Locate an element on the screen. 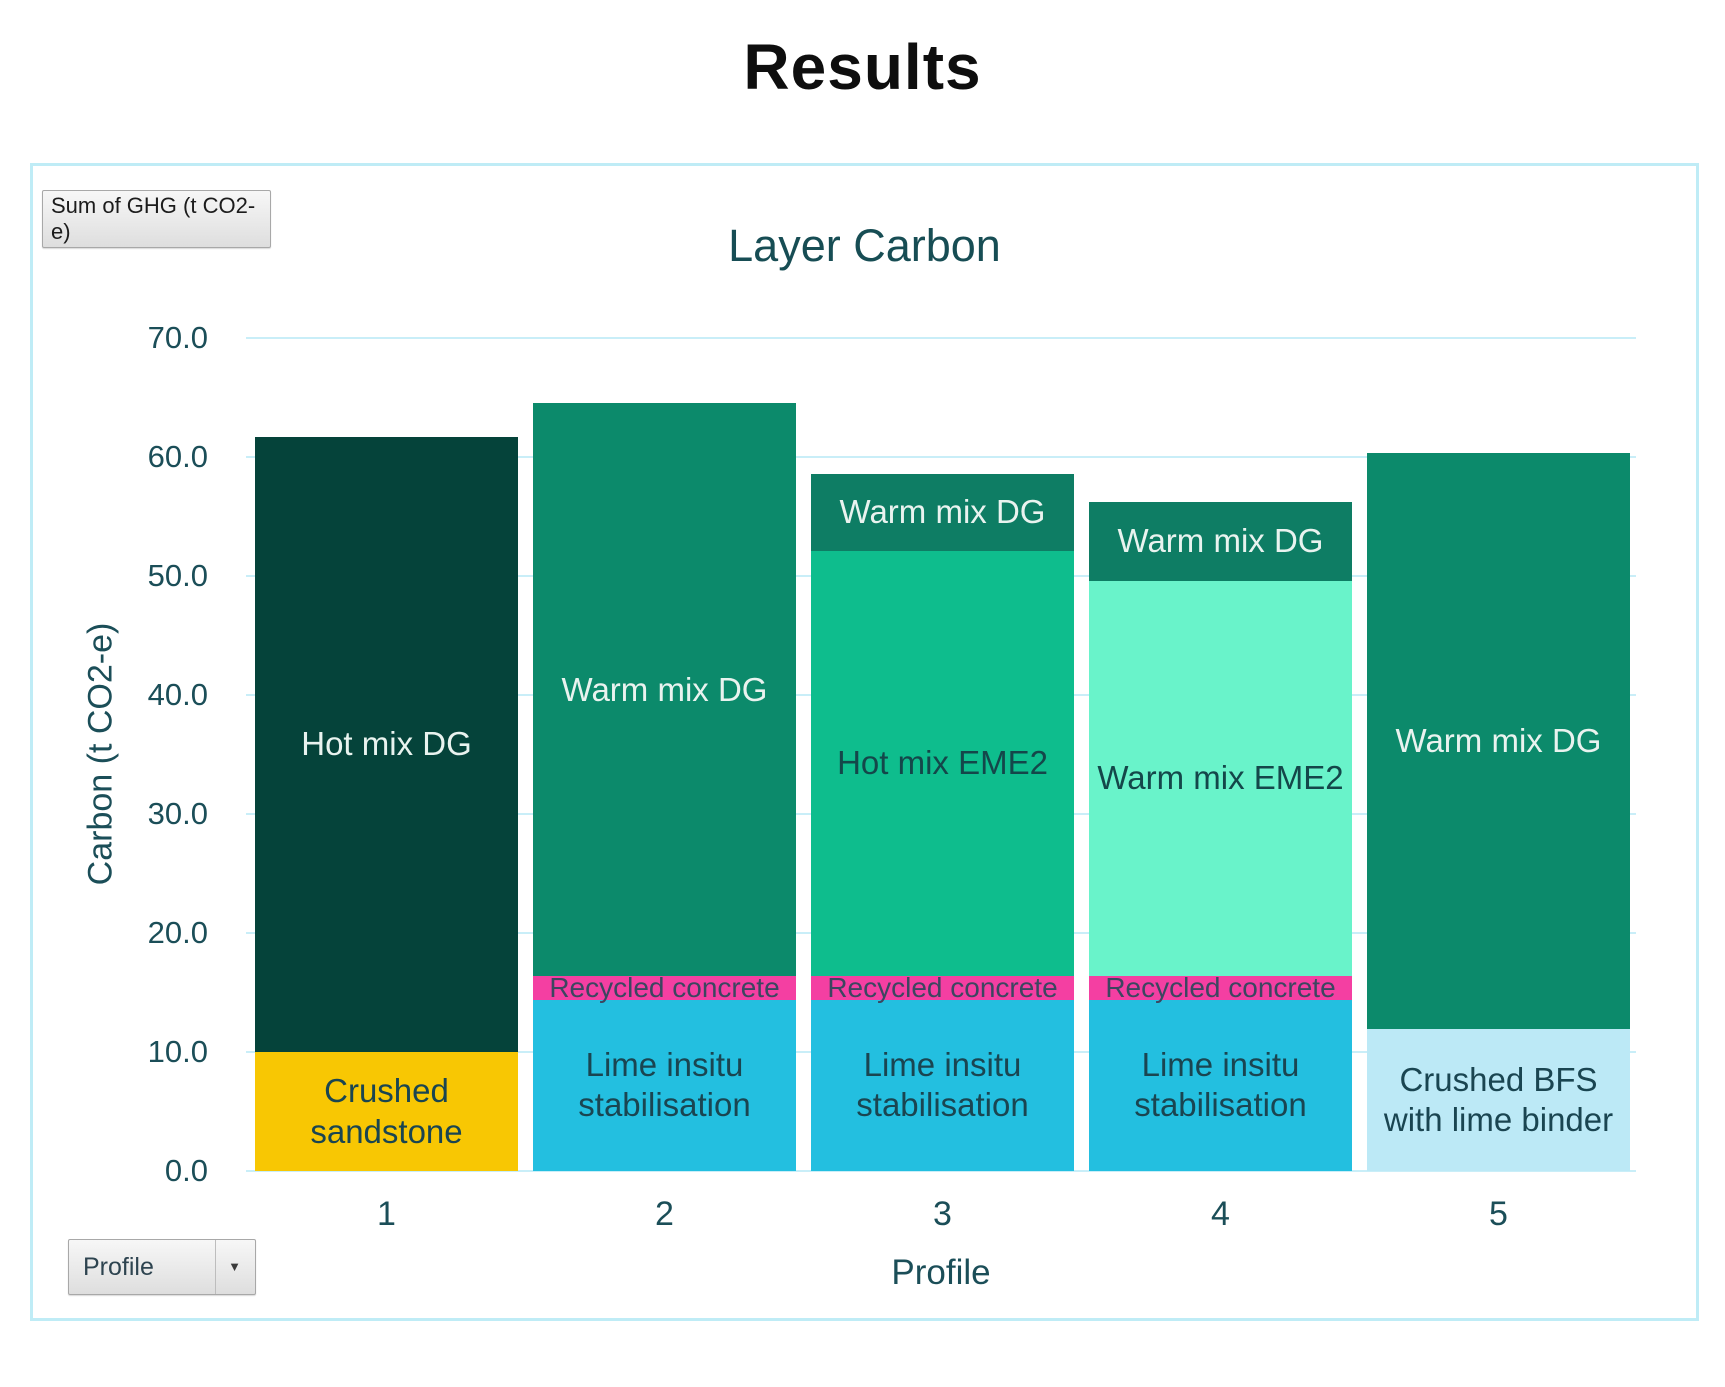 The height and width of the screenshot is (1387, 1725). segment-label: Crushed sandstone is located at coordinates (386, 1111).